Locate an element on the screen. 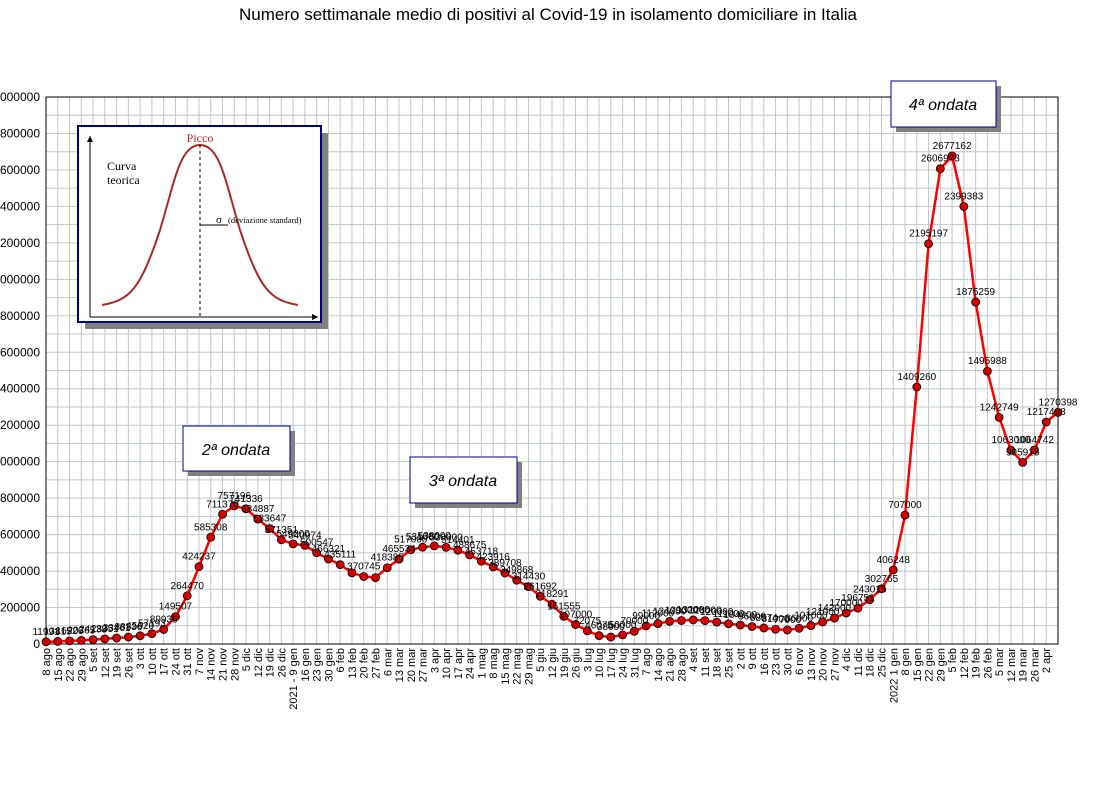  y-tick-label: 200000 is located at coordinates (20, 608).